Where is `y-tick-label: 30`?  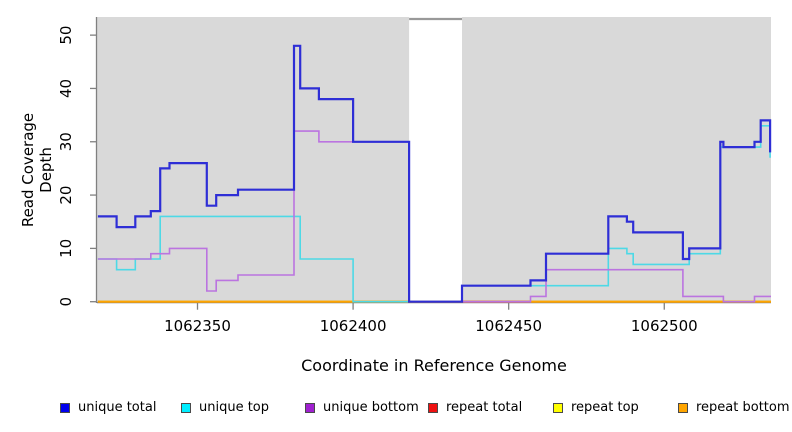 y-tick-label: 30 is located at coordinates (66, 141).